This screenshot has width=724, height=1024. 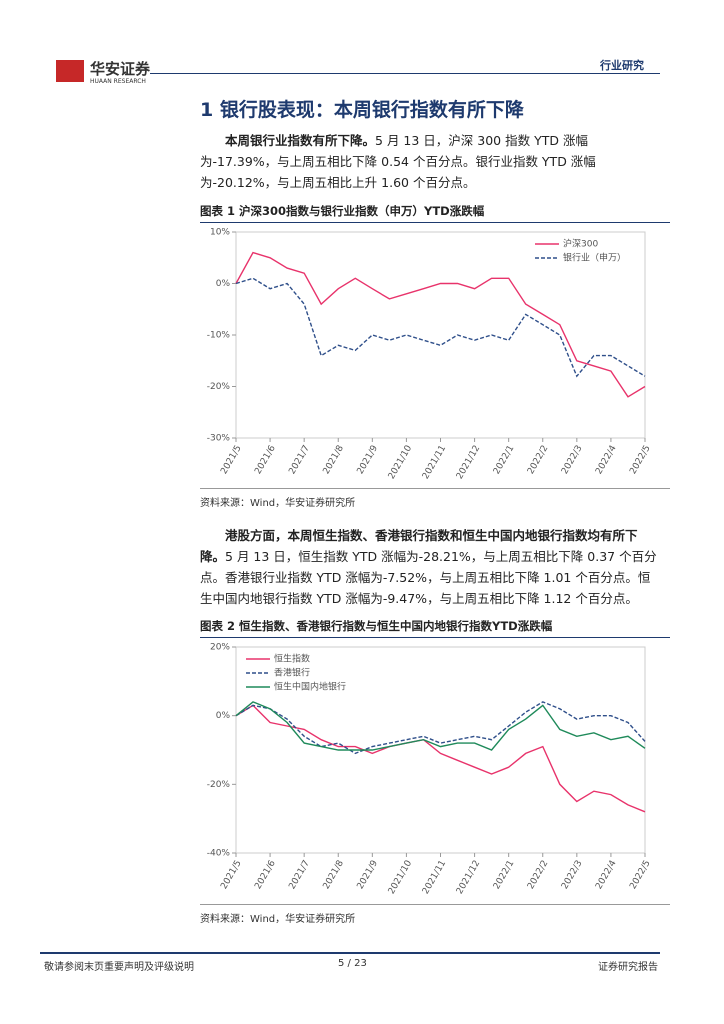 I want to click on legend-label: 沪深300, so click(x=580, y=244).